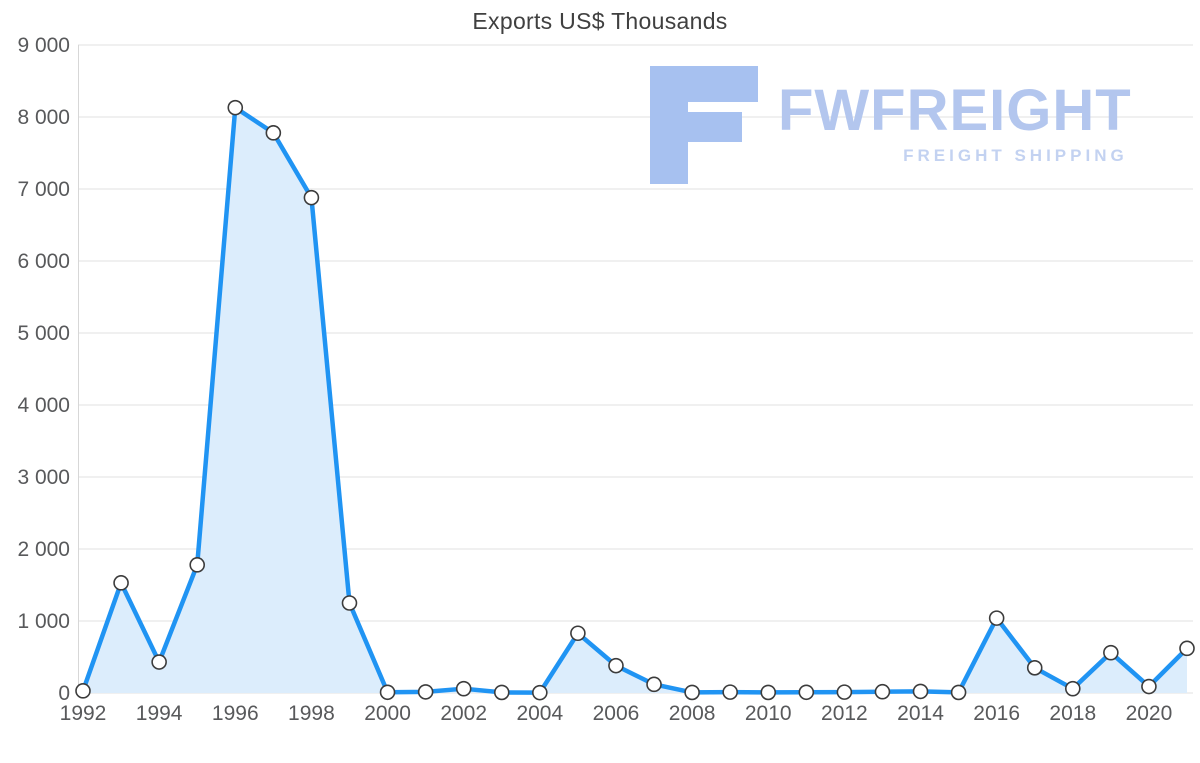 The image size is (1200, 763). Describe the element at coordinates (578, 633) in the screenshot. I see `data-point-2005` at that location.